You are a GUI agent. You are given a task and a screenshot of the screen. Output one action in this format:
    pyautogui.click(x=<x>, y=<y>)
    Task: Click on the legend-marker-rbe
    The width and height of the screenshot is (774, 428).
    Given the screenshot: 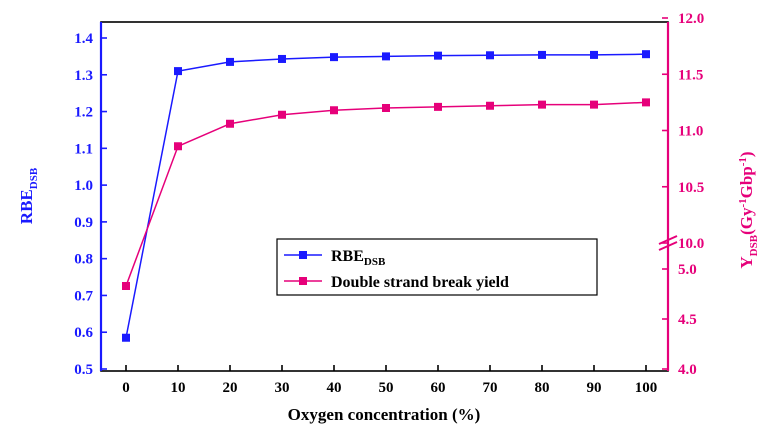 What is the action you would take?
    pyautogui.click(x=303, y=255)
    